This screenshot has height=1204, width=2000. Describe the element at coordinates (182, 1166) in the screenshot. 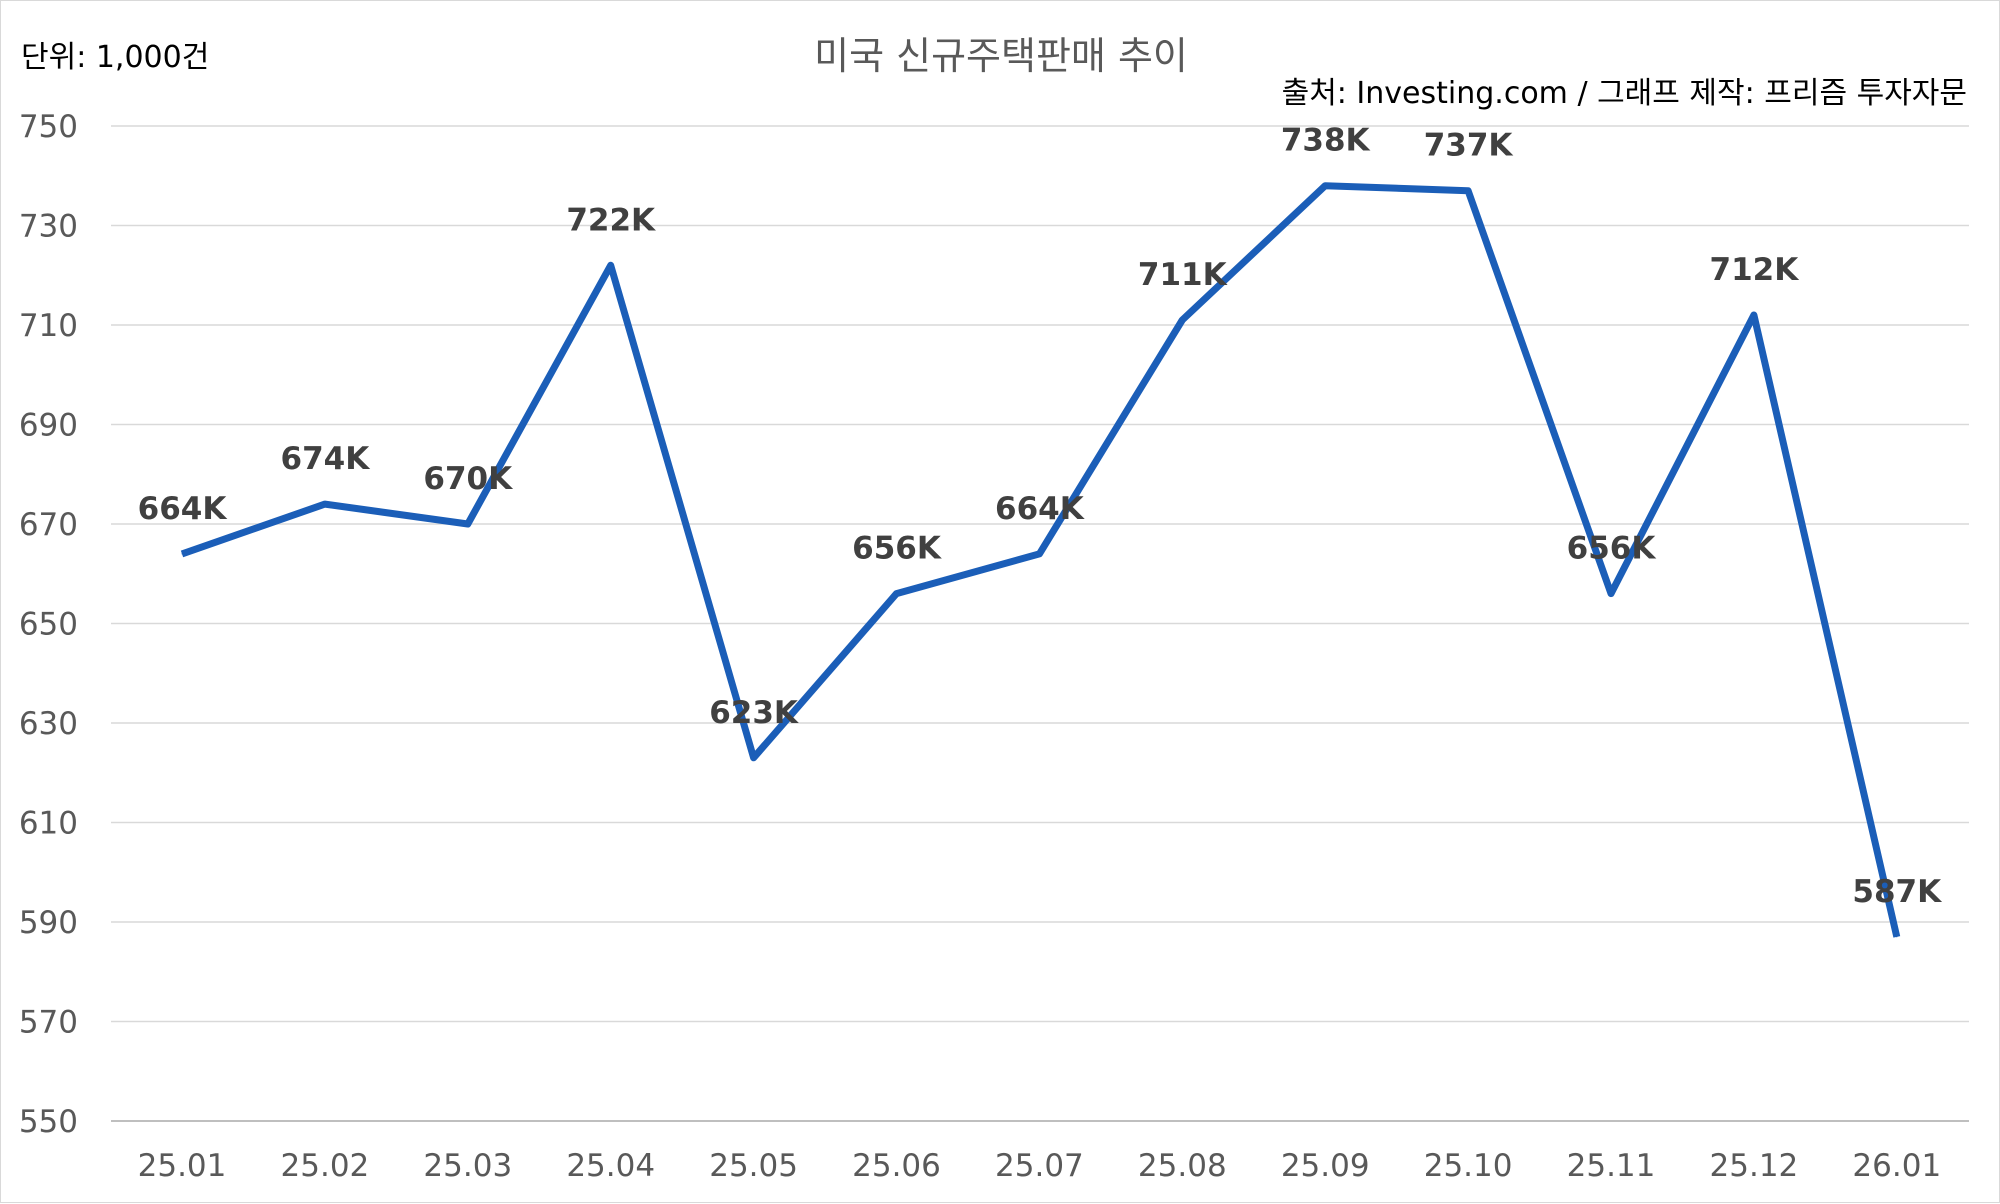

I see `x-tick-label: 25.01` at that location.